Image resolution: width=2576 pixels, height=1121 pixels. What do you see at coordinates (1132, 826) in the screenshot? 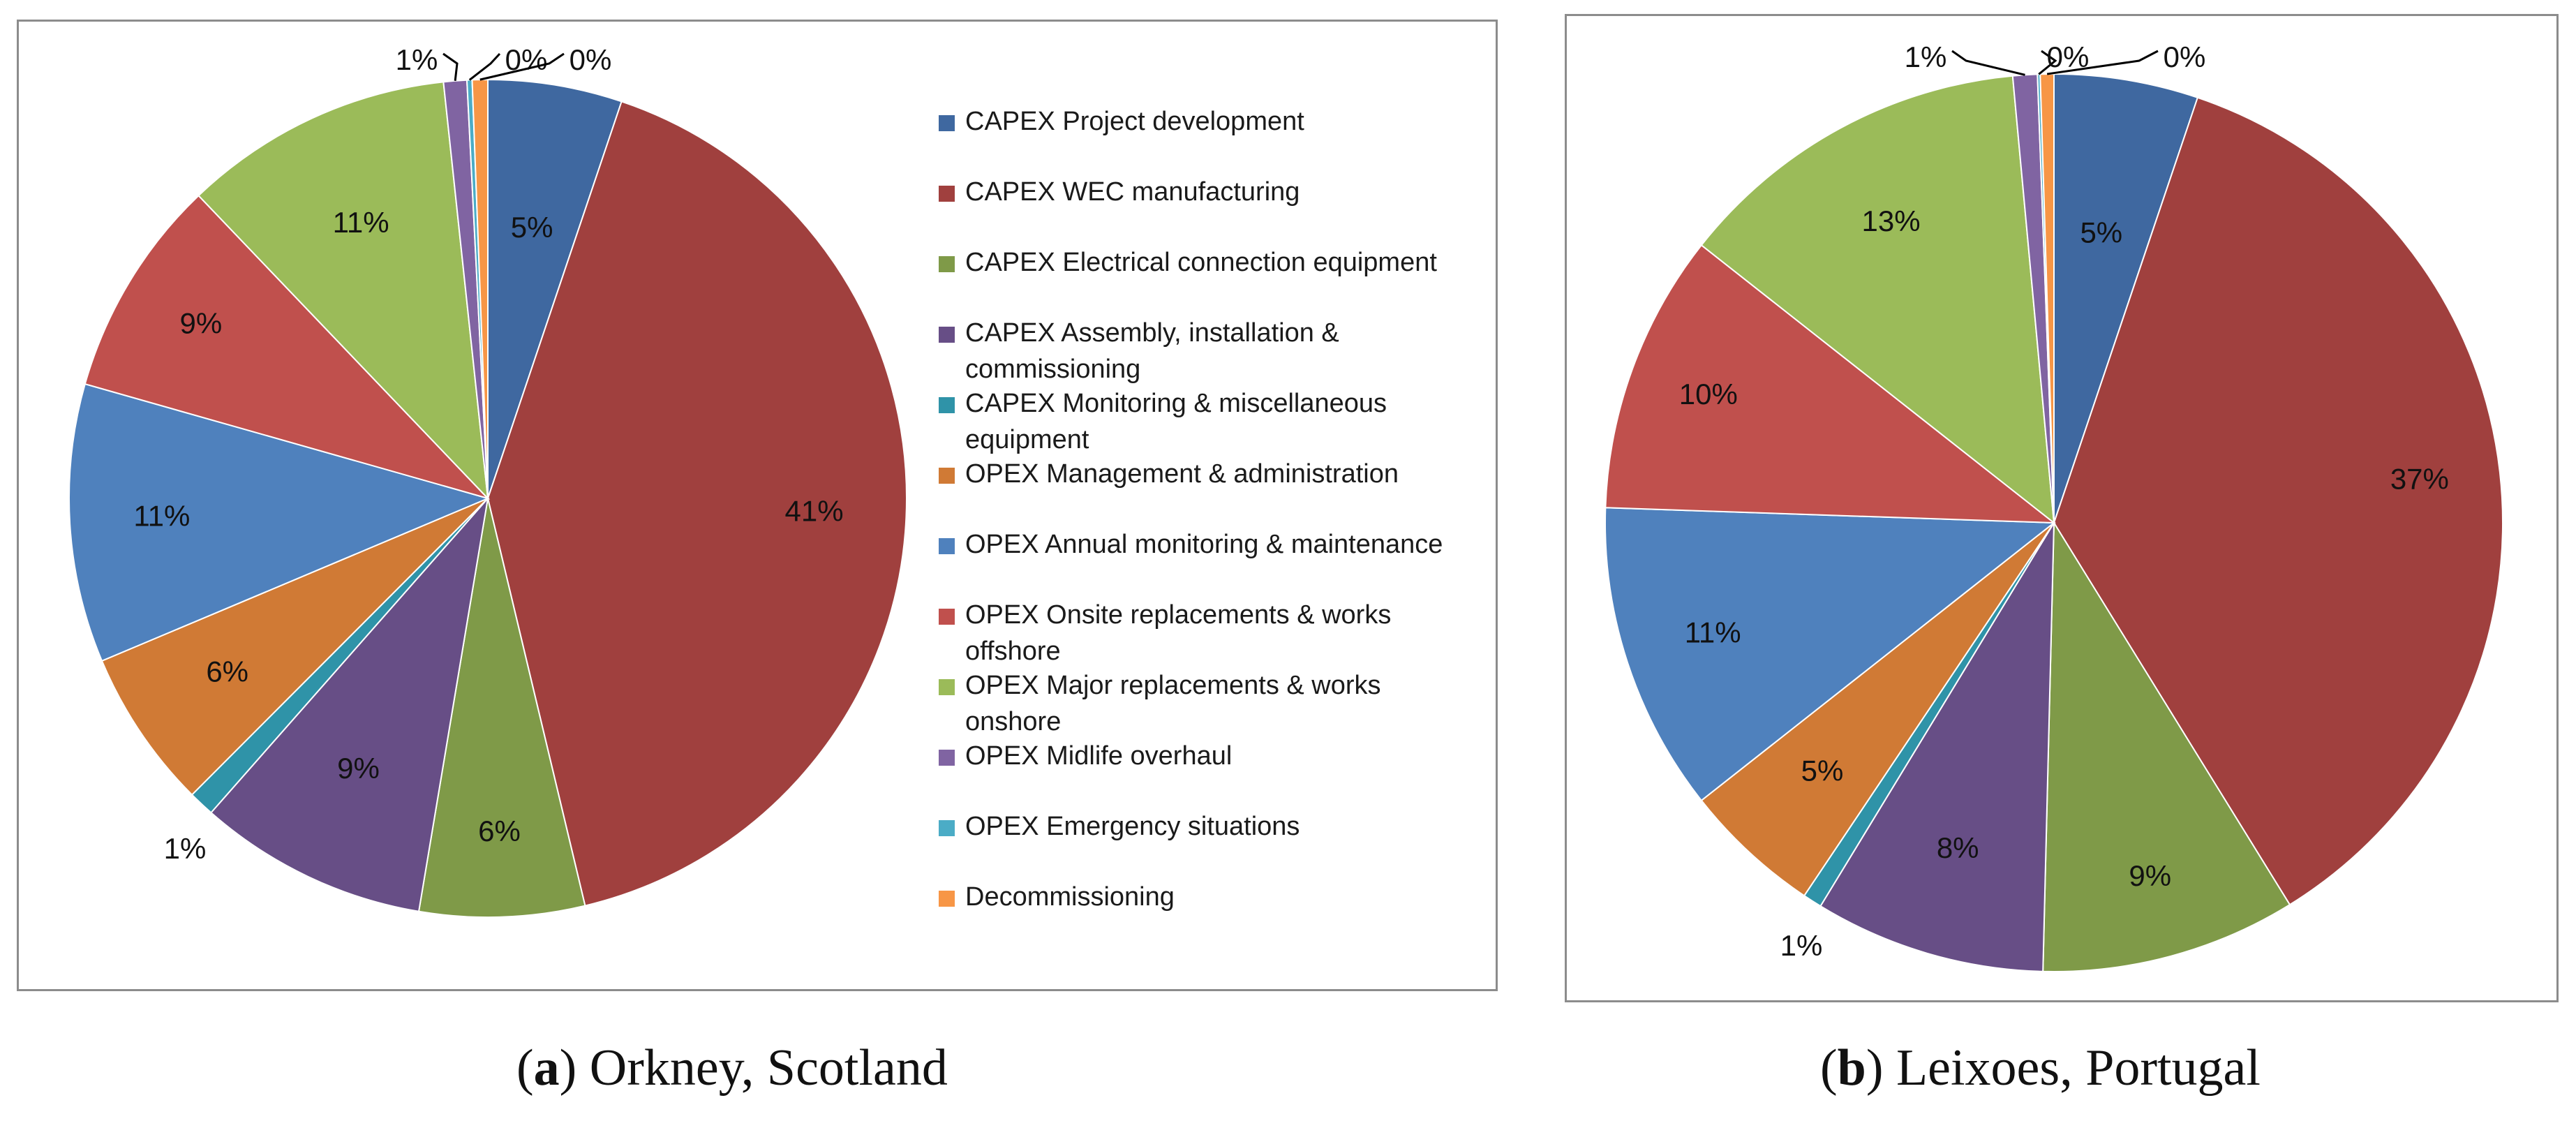
I see `legend-label: OPEX Emergency situations` at bounding box center [1132, 826].